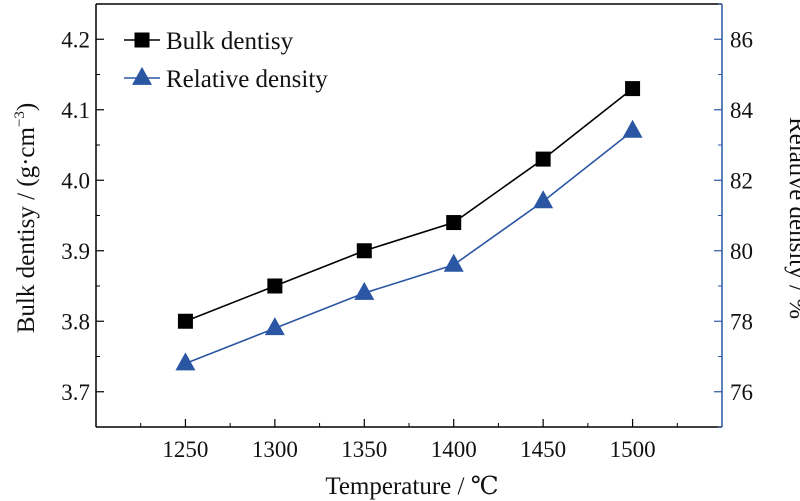  Describe the element at coordinates (185, 449) in the screenshot. I see `x-tick-label: 1250` at that location.